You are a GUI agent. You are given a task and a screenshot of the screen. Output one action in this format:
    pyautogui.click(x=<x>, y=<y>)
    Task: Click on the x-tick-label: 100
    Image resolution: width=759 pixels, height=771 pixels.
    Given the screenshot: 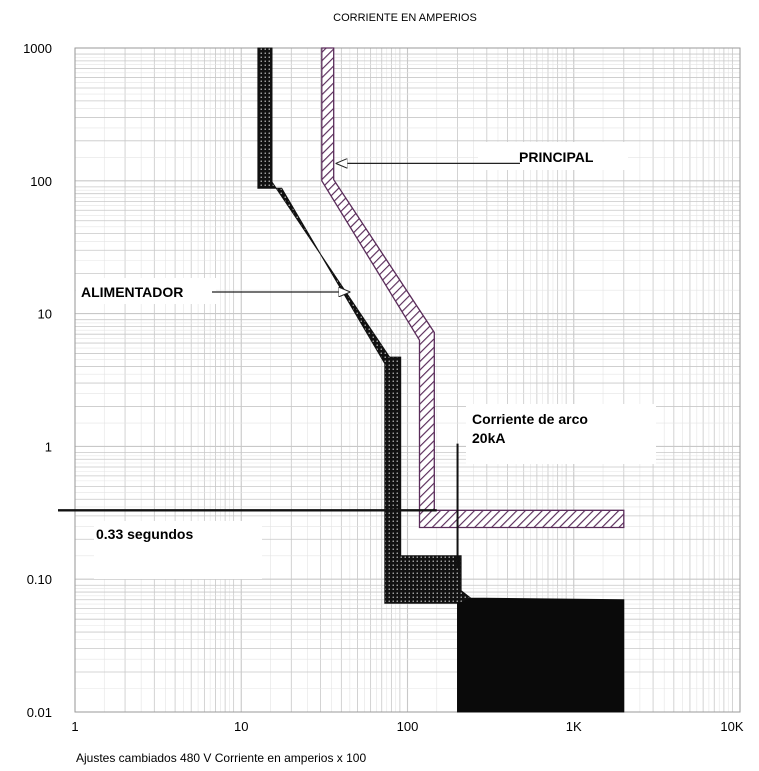 What is the action you would take?
    pyautogui.click(x=408, y=726)
    